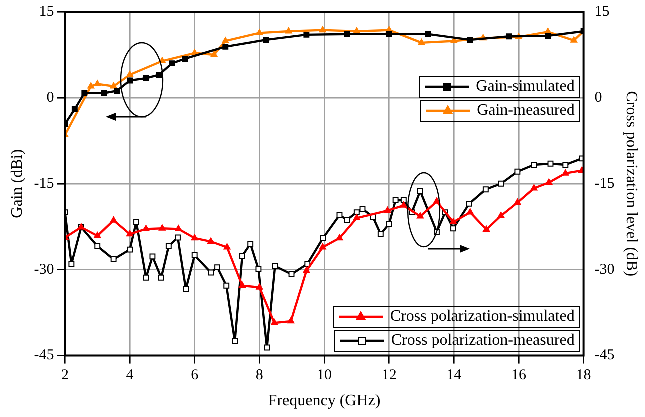 The height and width of the screenshot is (417, 645). Describe the element at coordinates (604, 356) in the screenshot. I see `y2-tick-label: -45` at that location.